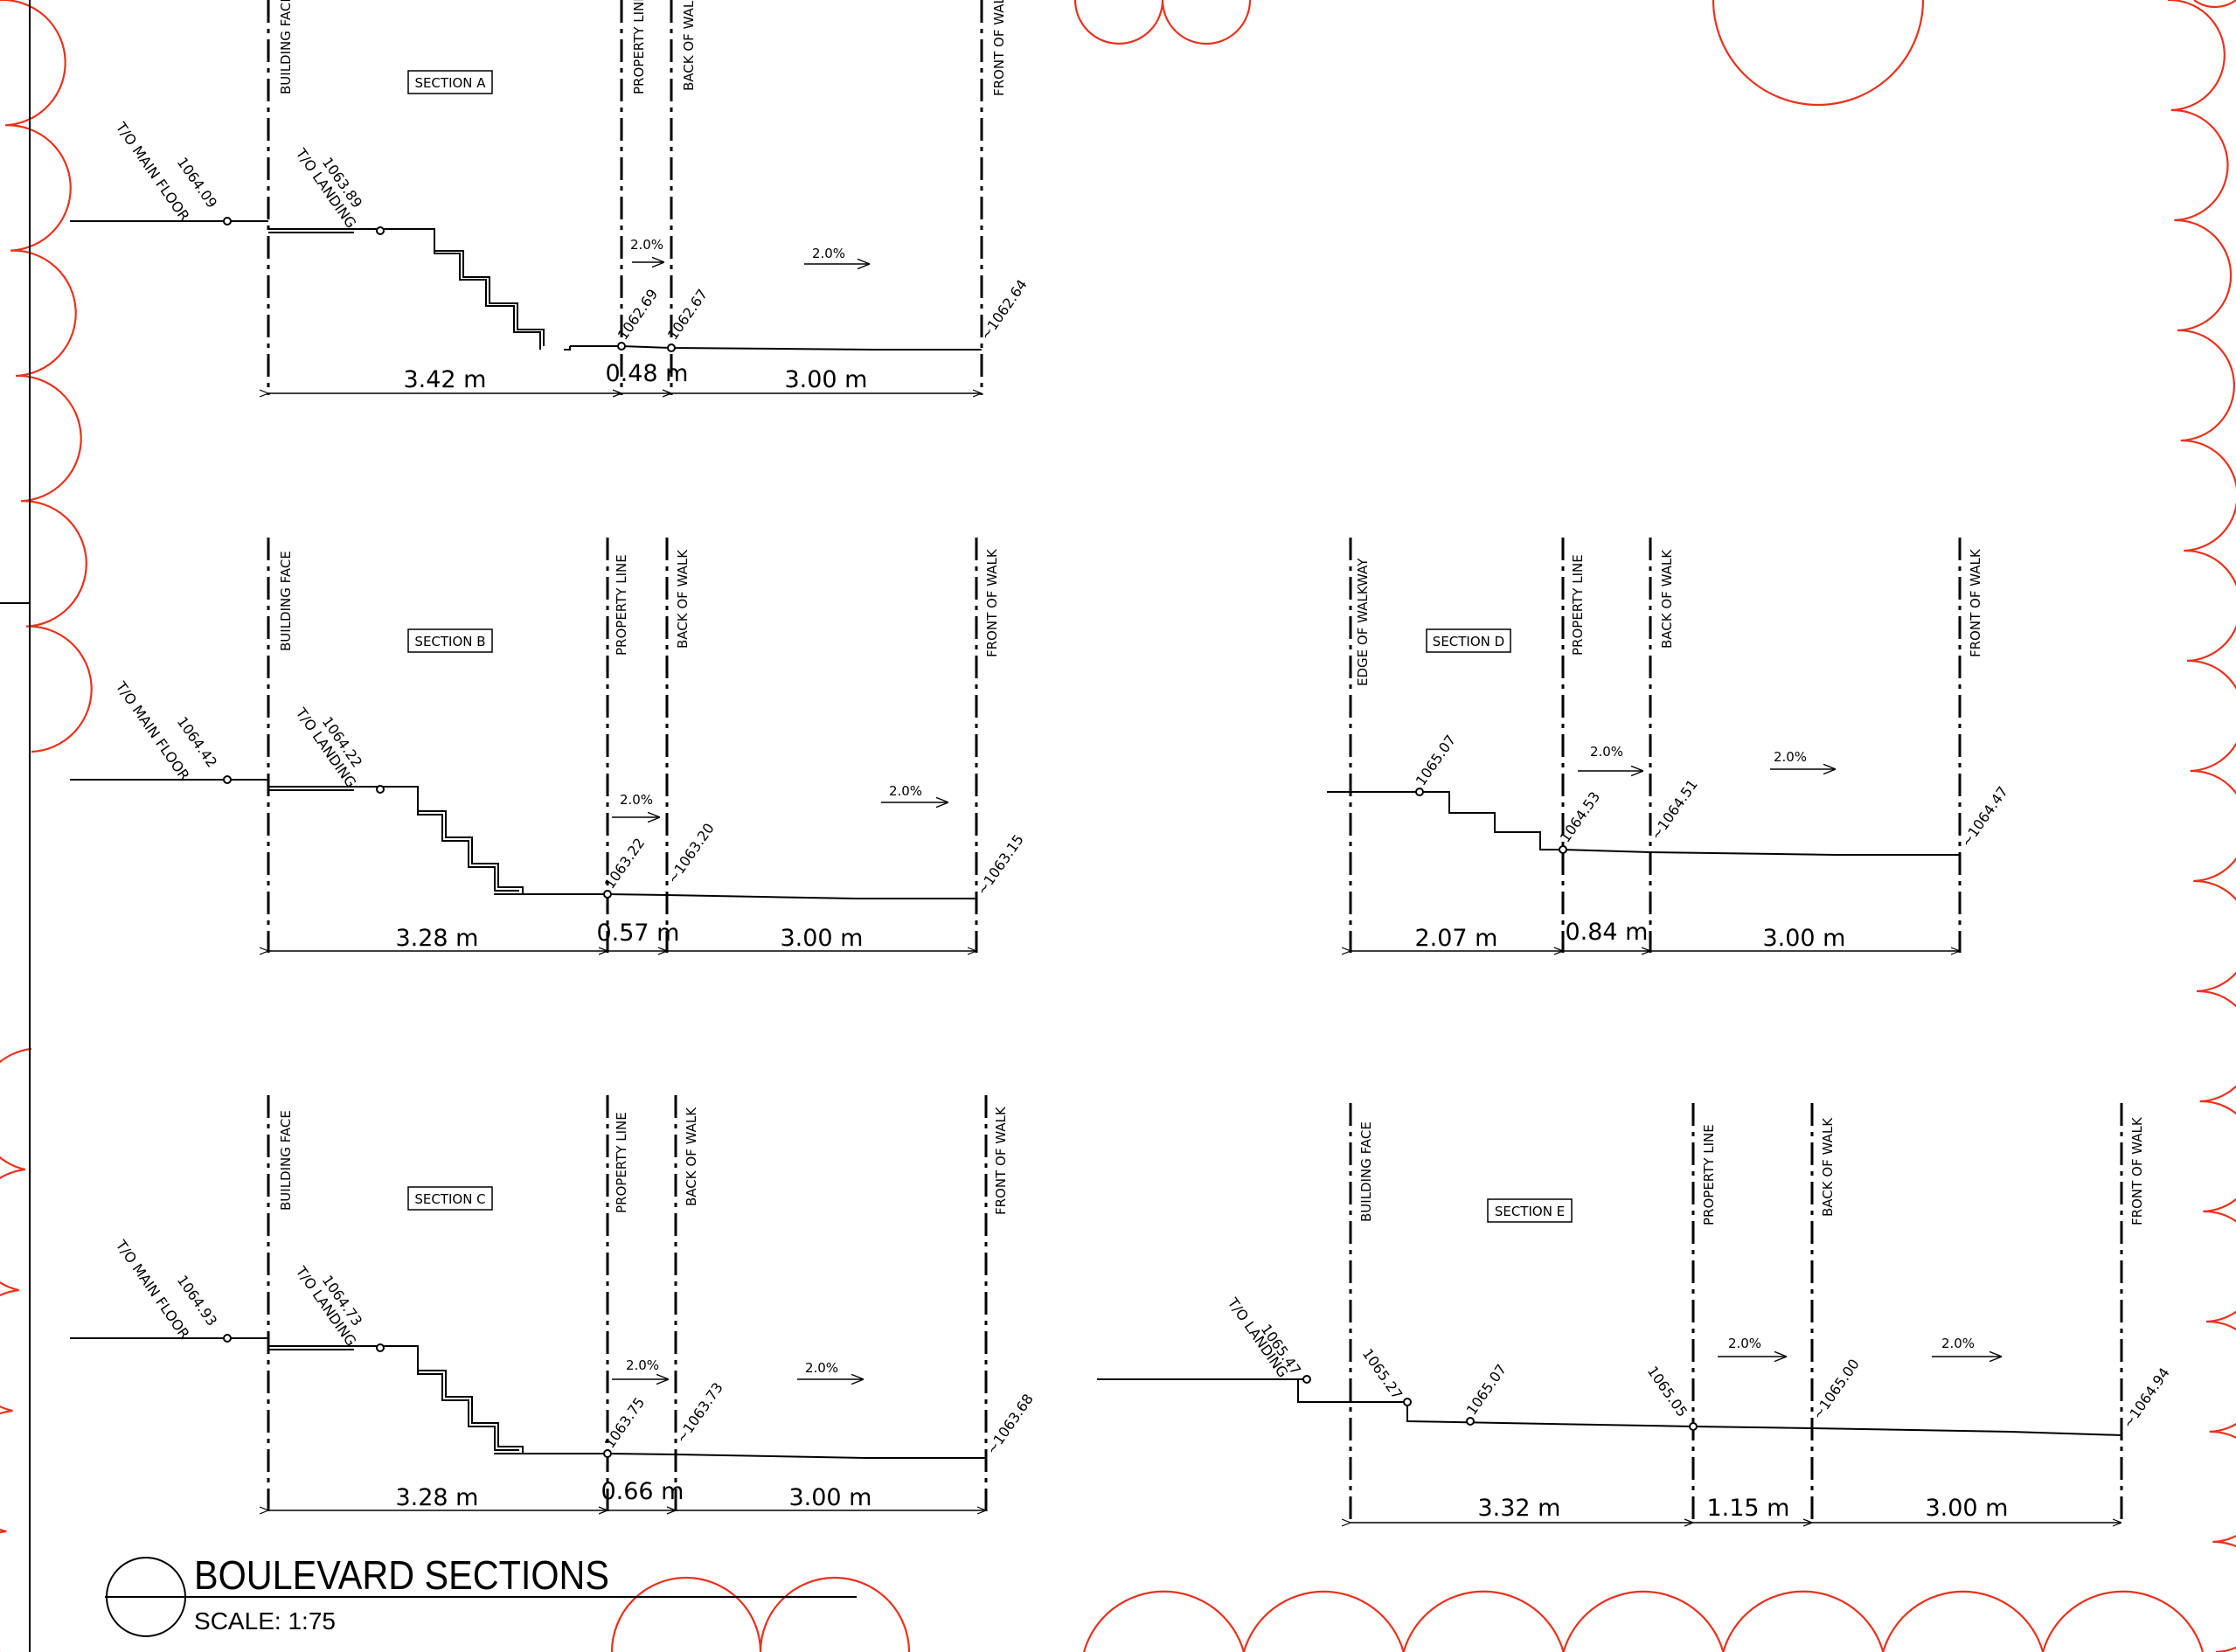 The image size is (2236, 1652). I want to click on drawing-title: BOULEVARD SECTIONS, so click(401, 1575).